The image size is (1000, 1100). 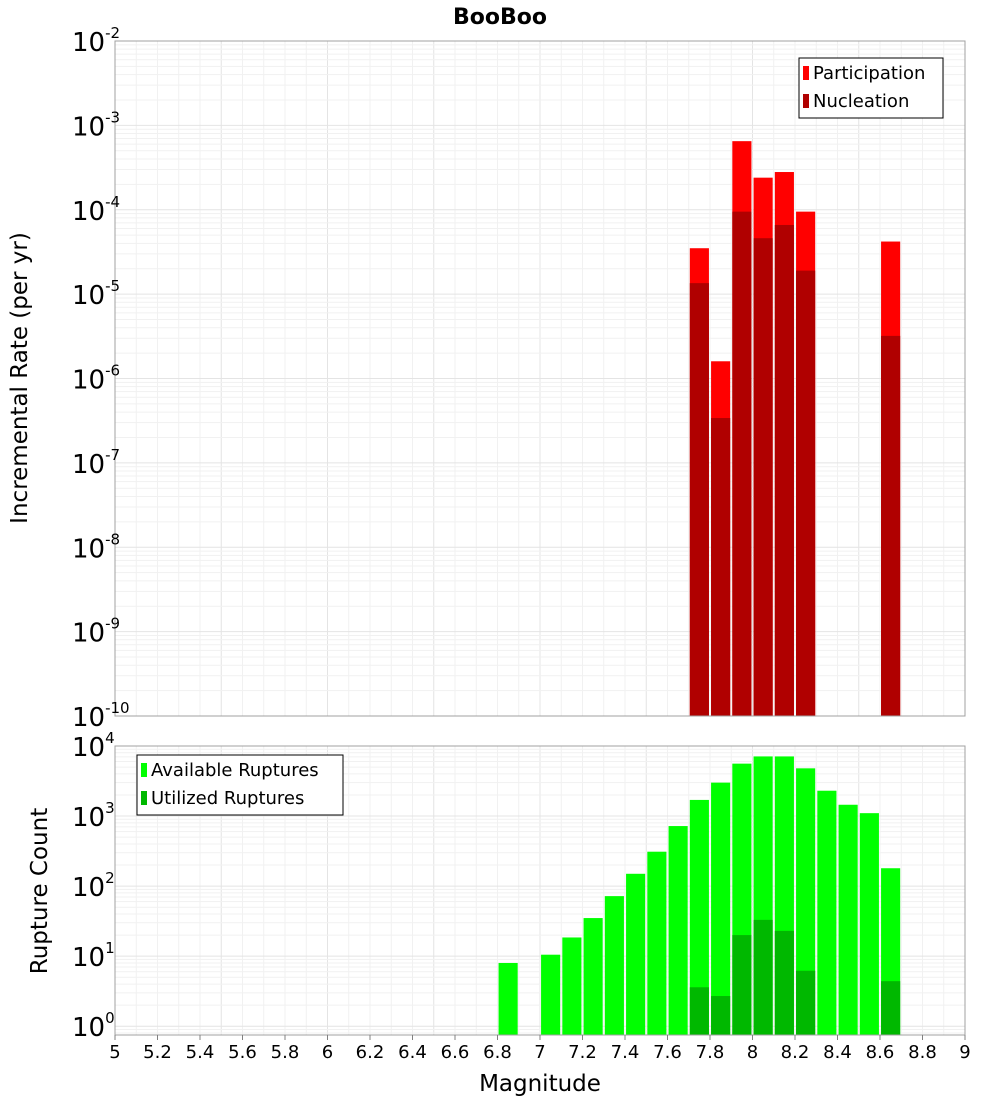 I want to click on bottom-legend: Available Ruptures Utilized Ruptures, so click(x=240, y=785).